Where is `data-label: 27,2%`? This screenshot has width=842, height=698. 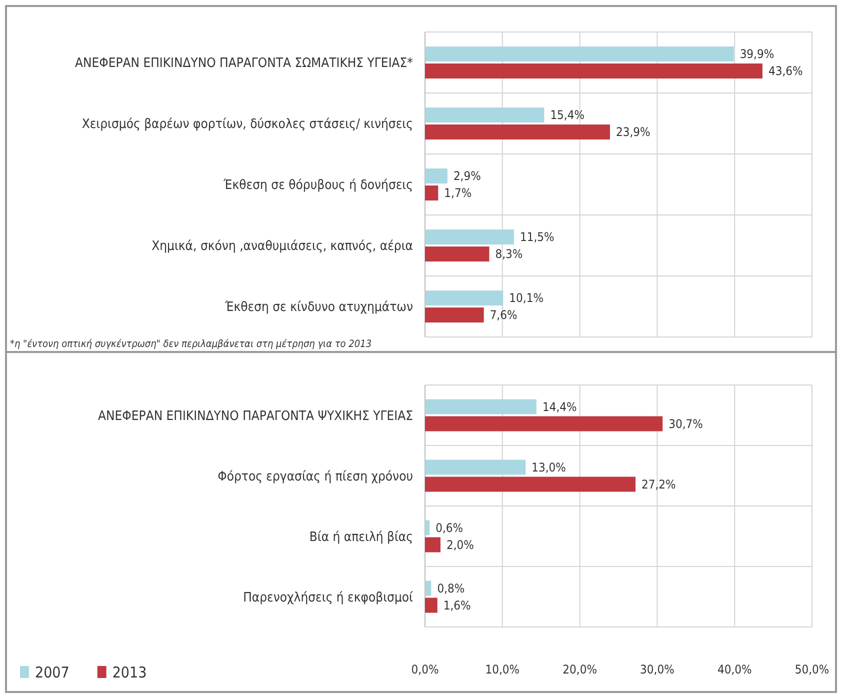 data-label: 27,2% is located at coordinates (659, 484).